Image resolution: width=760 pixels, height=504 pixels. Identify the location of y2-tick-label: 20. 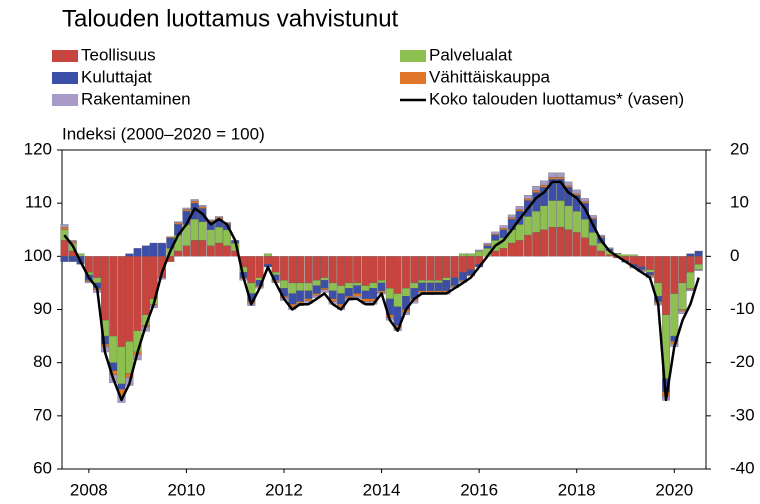
(739, 148).